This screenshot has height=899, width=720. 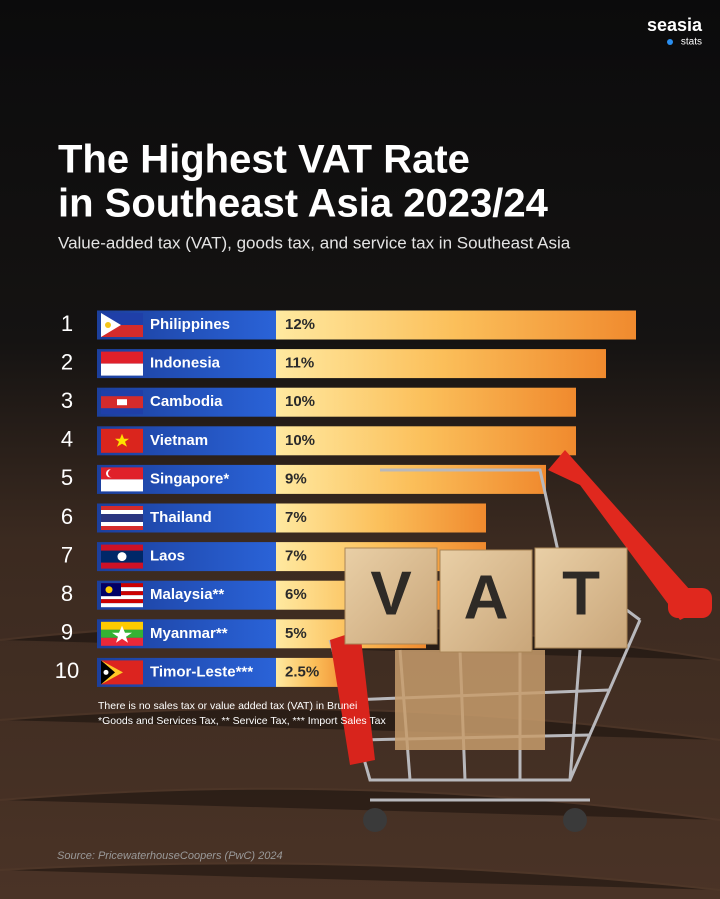 I want to click on rank: 8, so click(x=67, y=593).